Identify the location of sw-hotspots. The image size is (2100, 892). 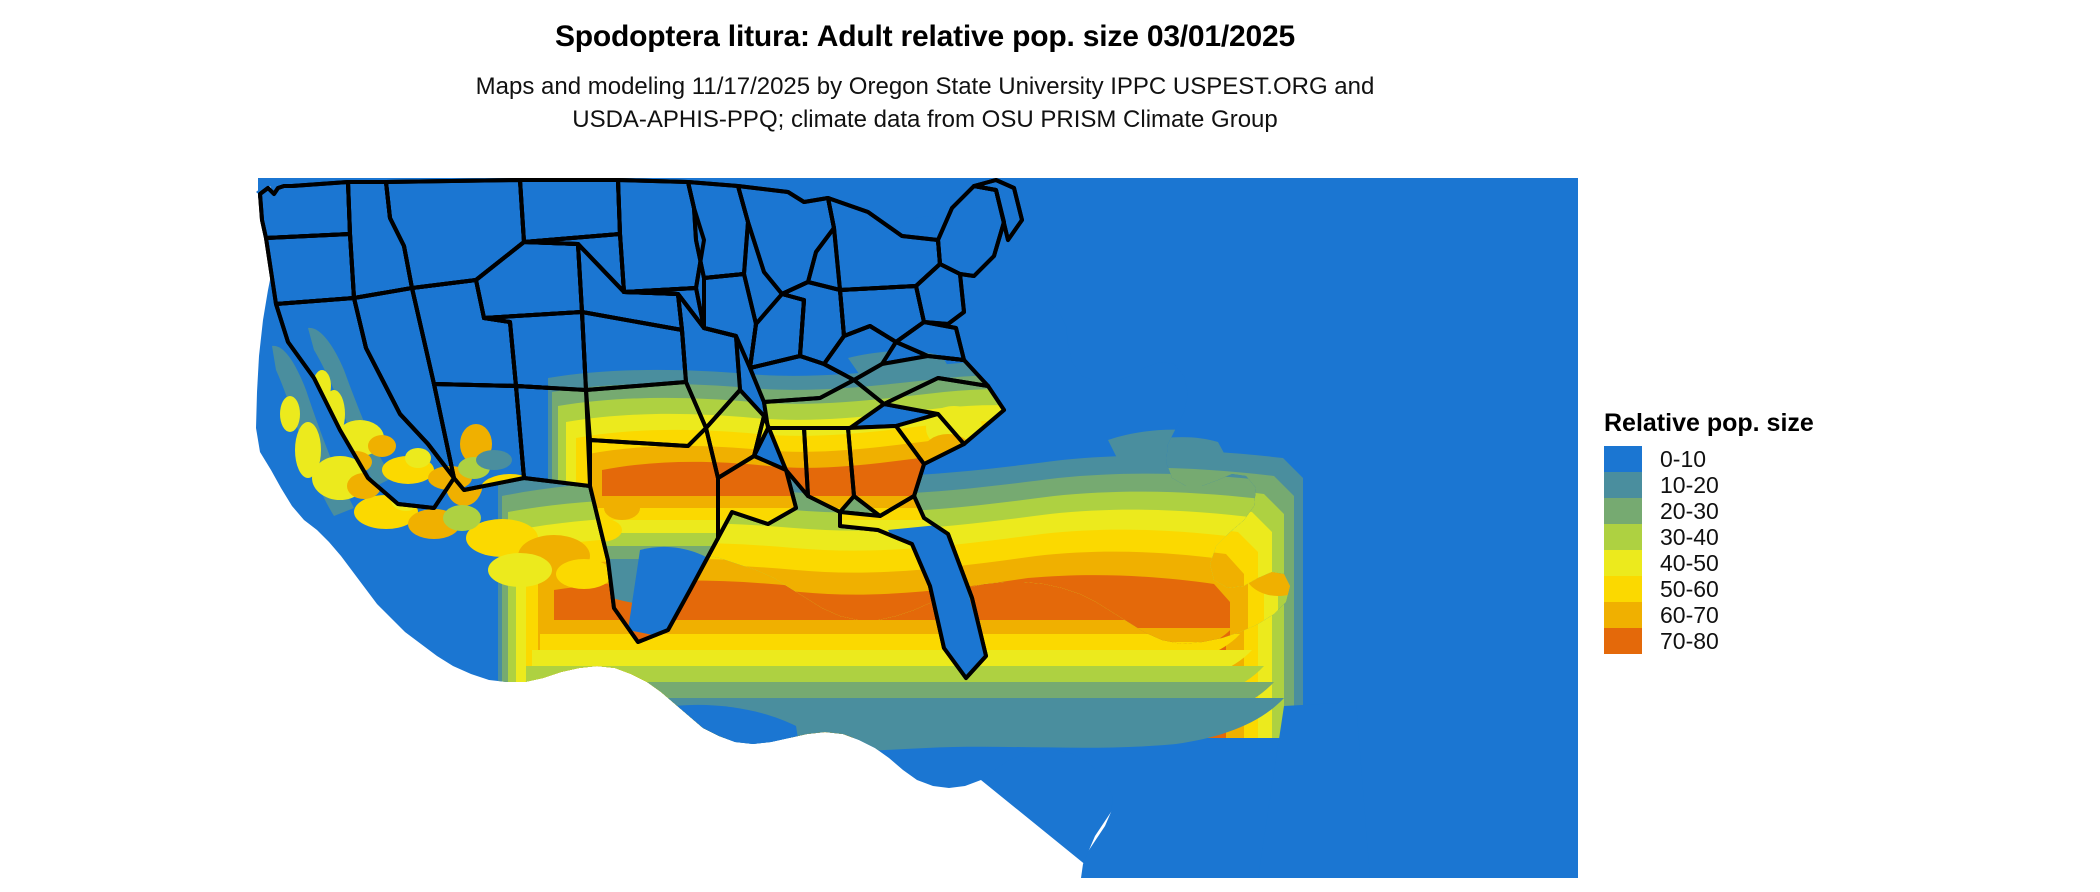
(442, 467).